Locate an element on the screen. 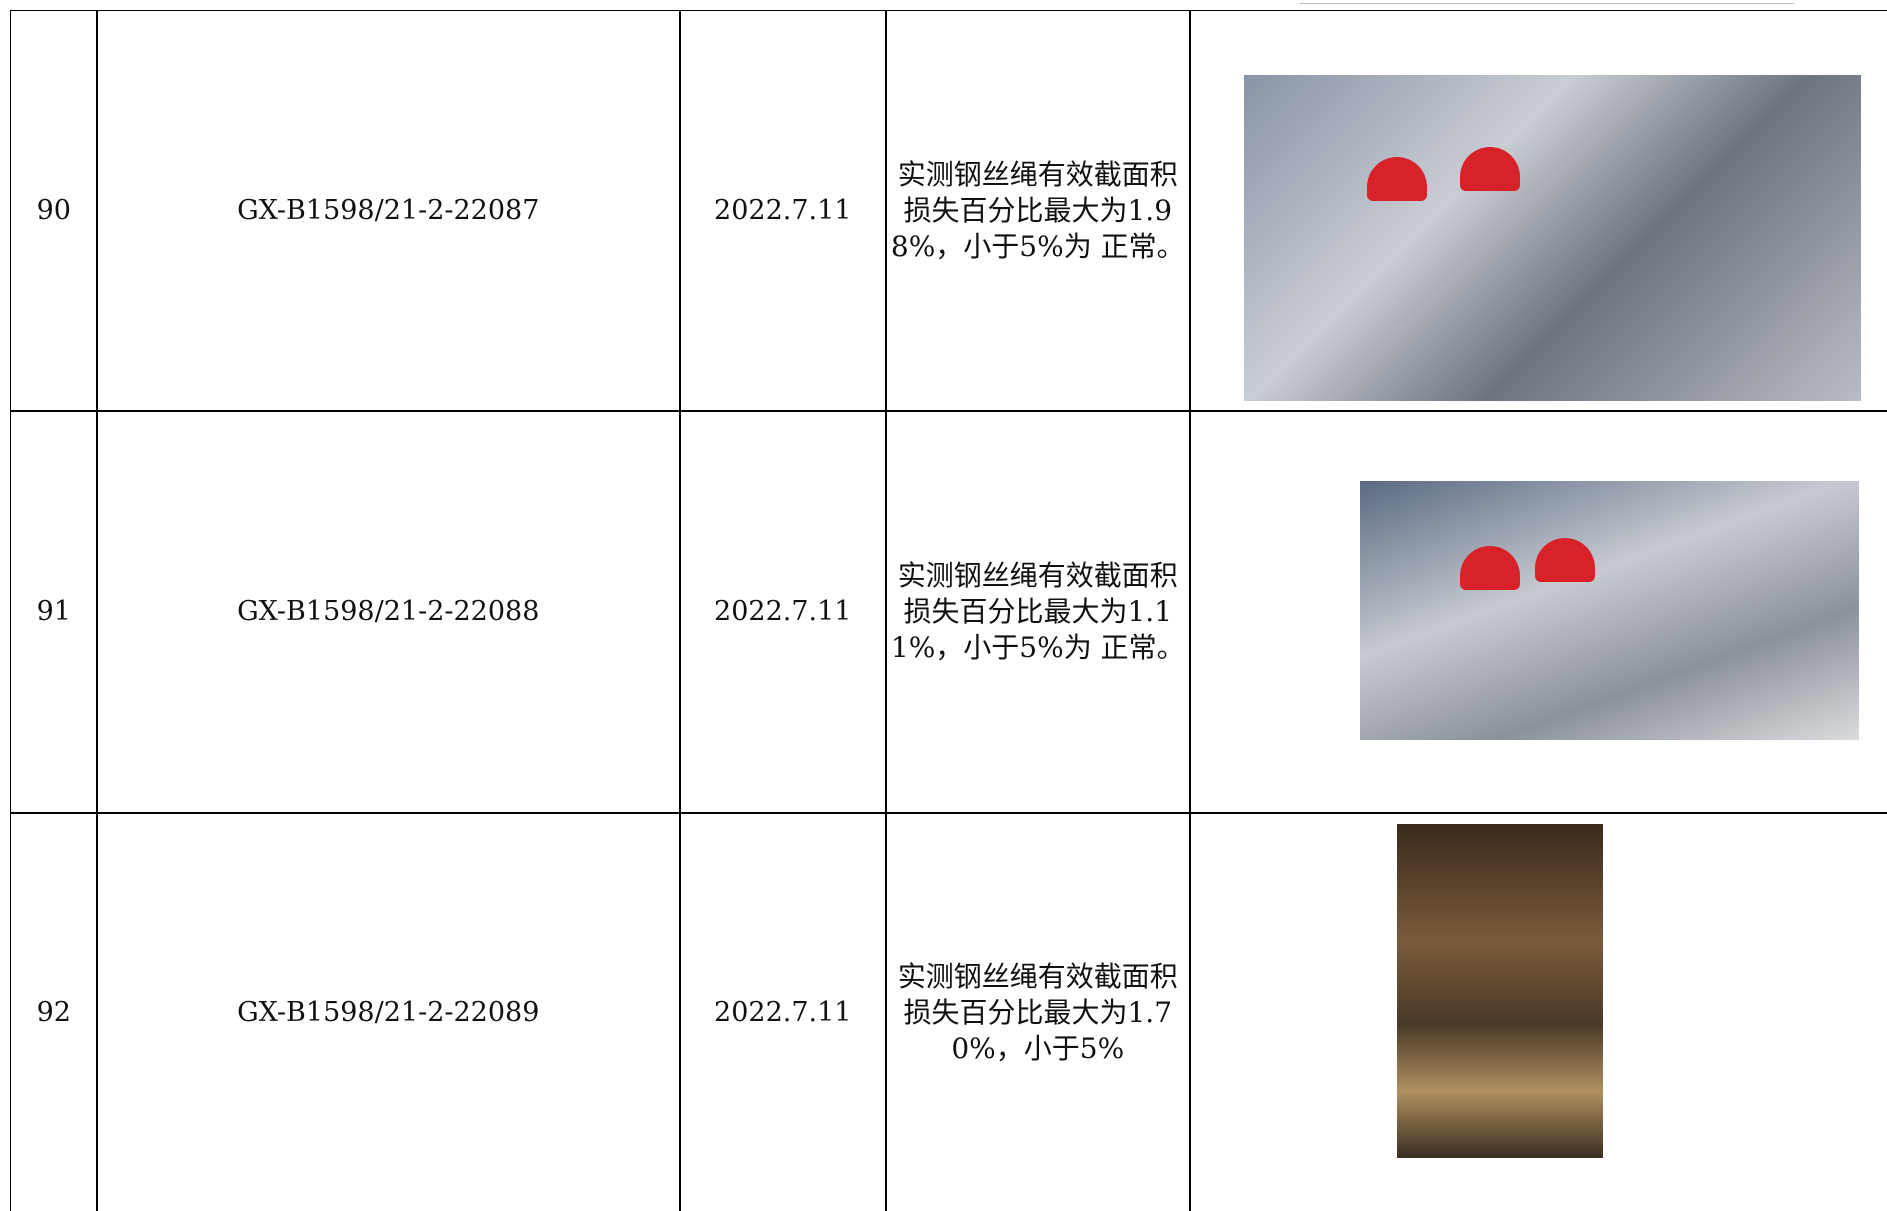  result: 实测钢丝绳有效截面积损失百分比最大为1.98%，小于5%为 正常。 is located at coordinates (1037, 210).